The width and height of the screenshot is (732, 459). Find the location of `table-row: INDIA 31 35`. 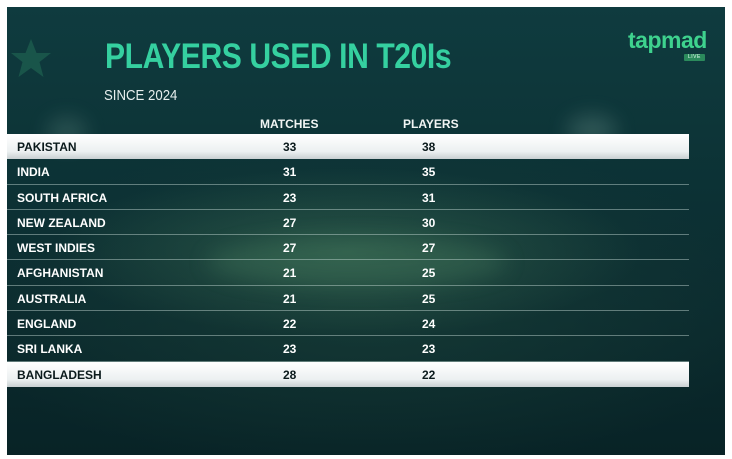

table-row: INDIA 31 35 is located at coordinates (348, 172).